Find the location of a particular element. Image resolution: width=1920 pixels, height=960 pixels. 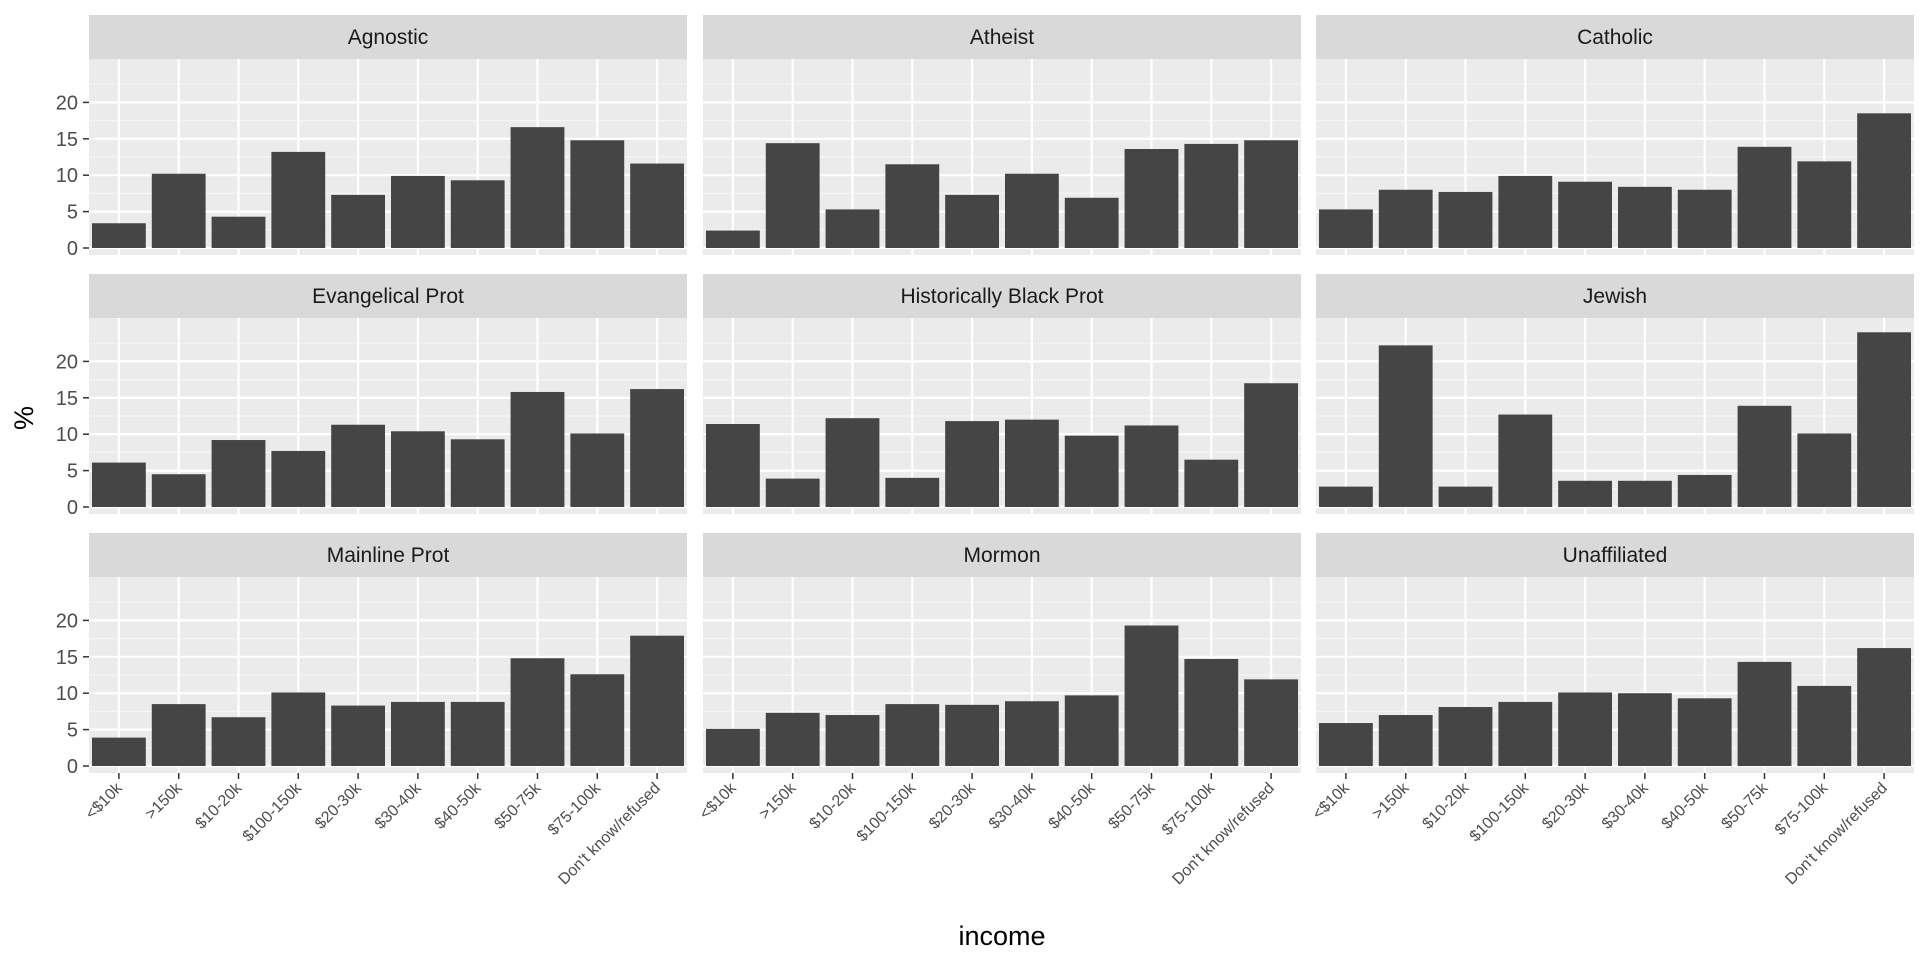

panel-evangelical-prot: Evangelical Prot 0 5 10 15 20 is located at coordinates (371, 396).